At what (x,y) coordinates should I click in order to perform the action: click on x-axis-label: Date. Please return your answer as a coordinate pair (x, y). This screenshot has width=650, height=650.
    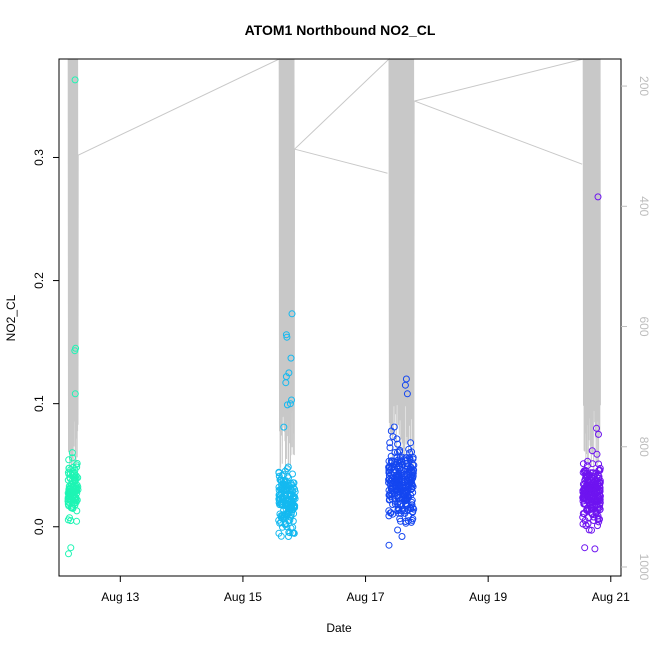
    Looking at the image, I should click on (339, 628).